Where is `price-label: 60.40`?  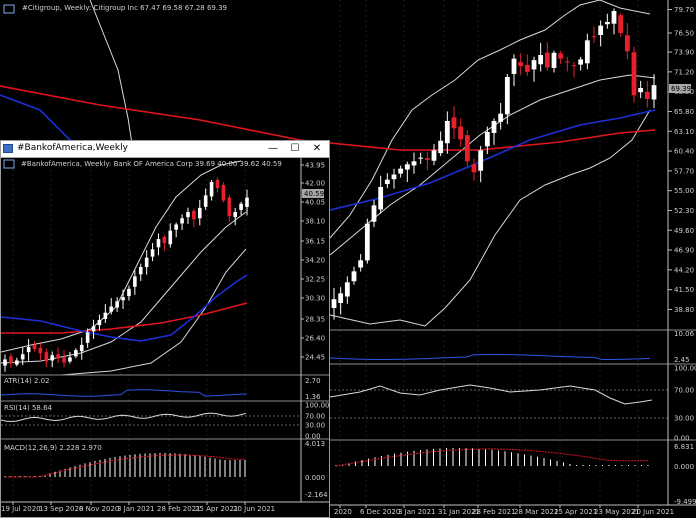
price-label: 60.40 is located at coordinates (684, 152).